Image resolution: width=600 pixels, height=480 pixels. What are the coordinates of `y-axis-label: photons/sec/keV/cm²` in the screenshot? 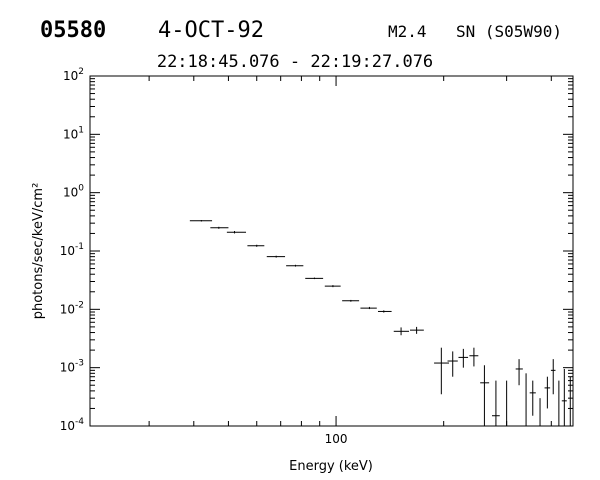 It's located at (38, 251).